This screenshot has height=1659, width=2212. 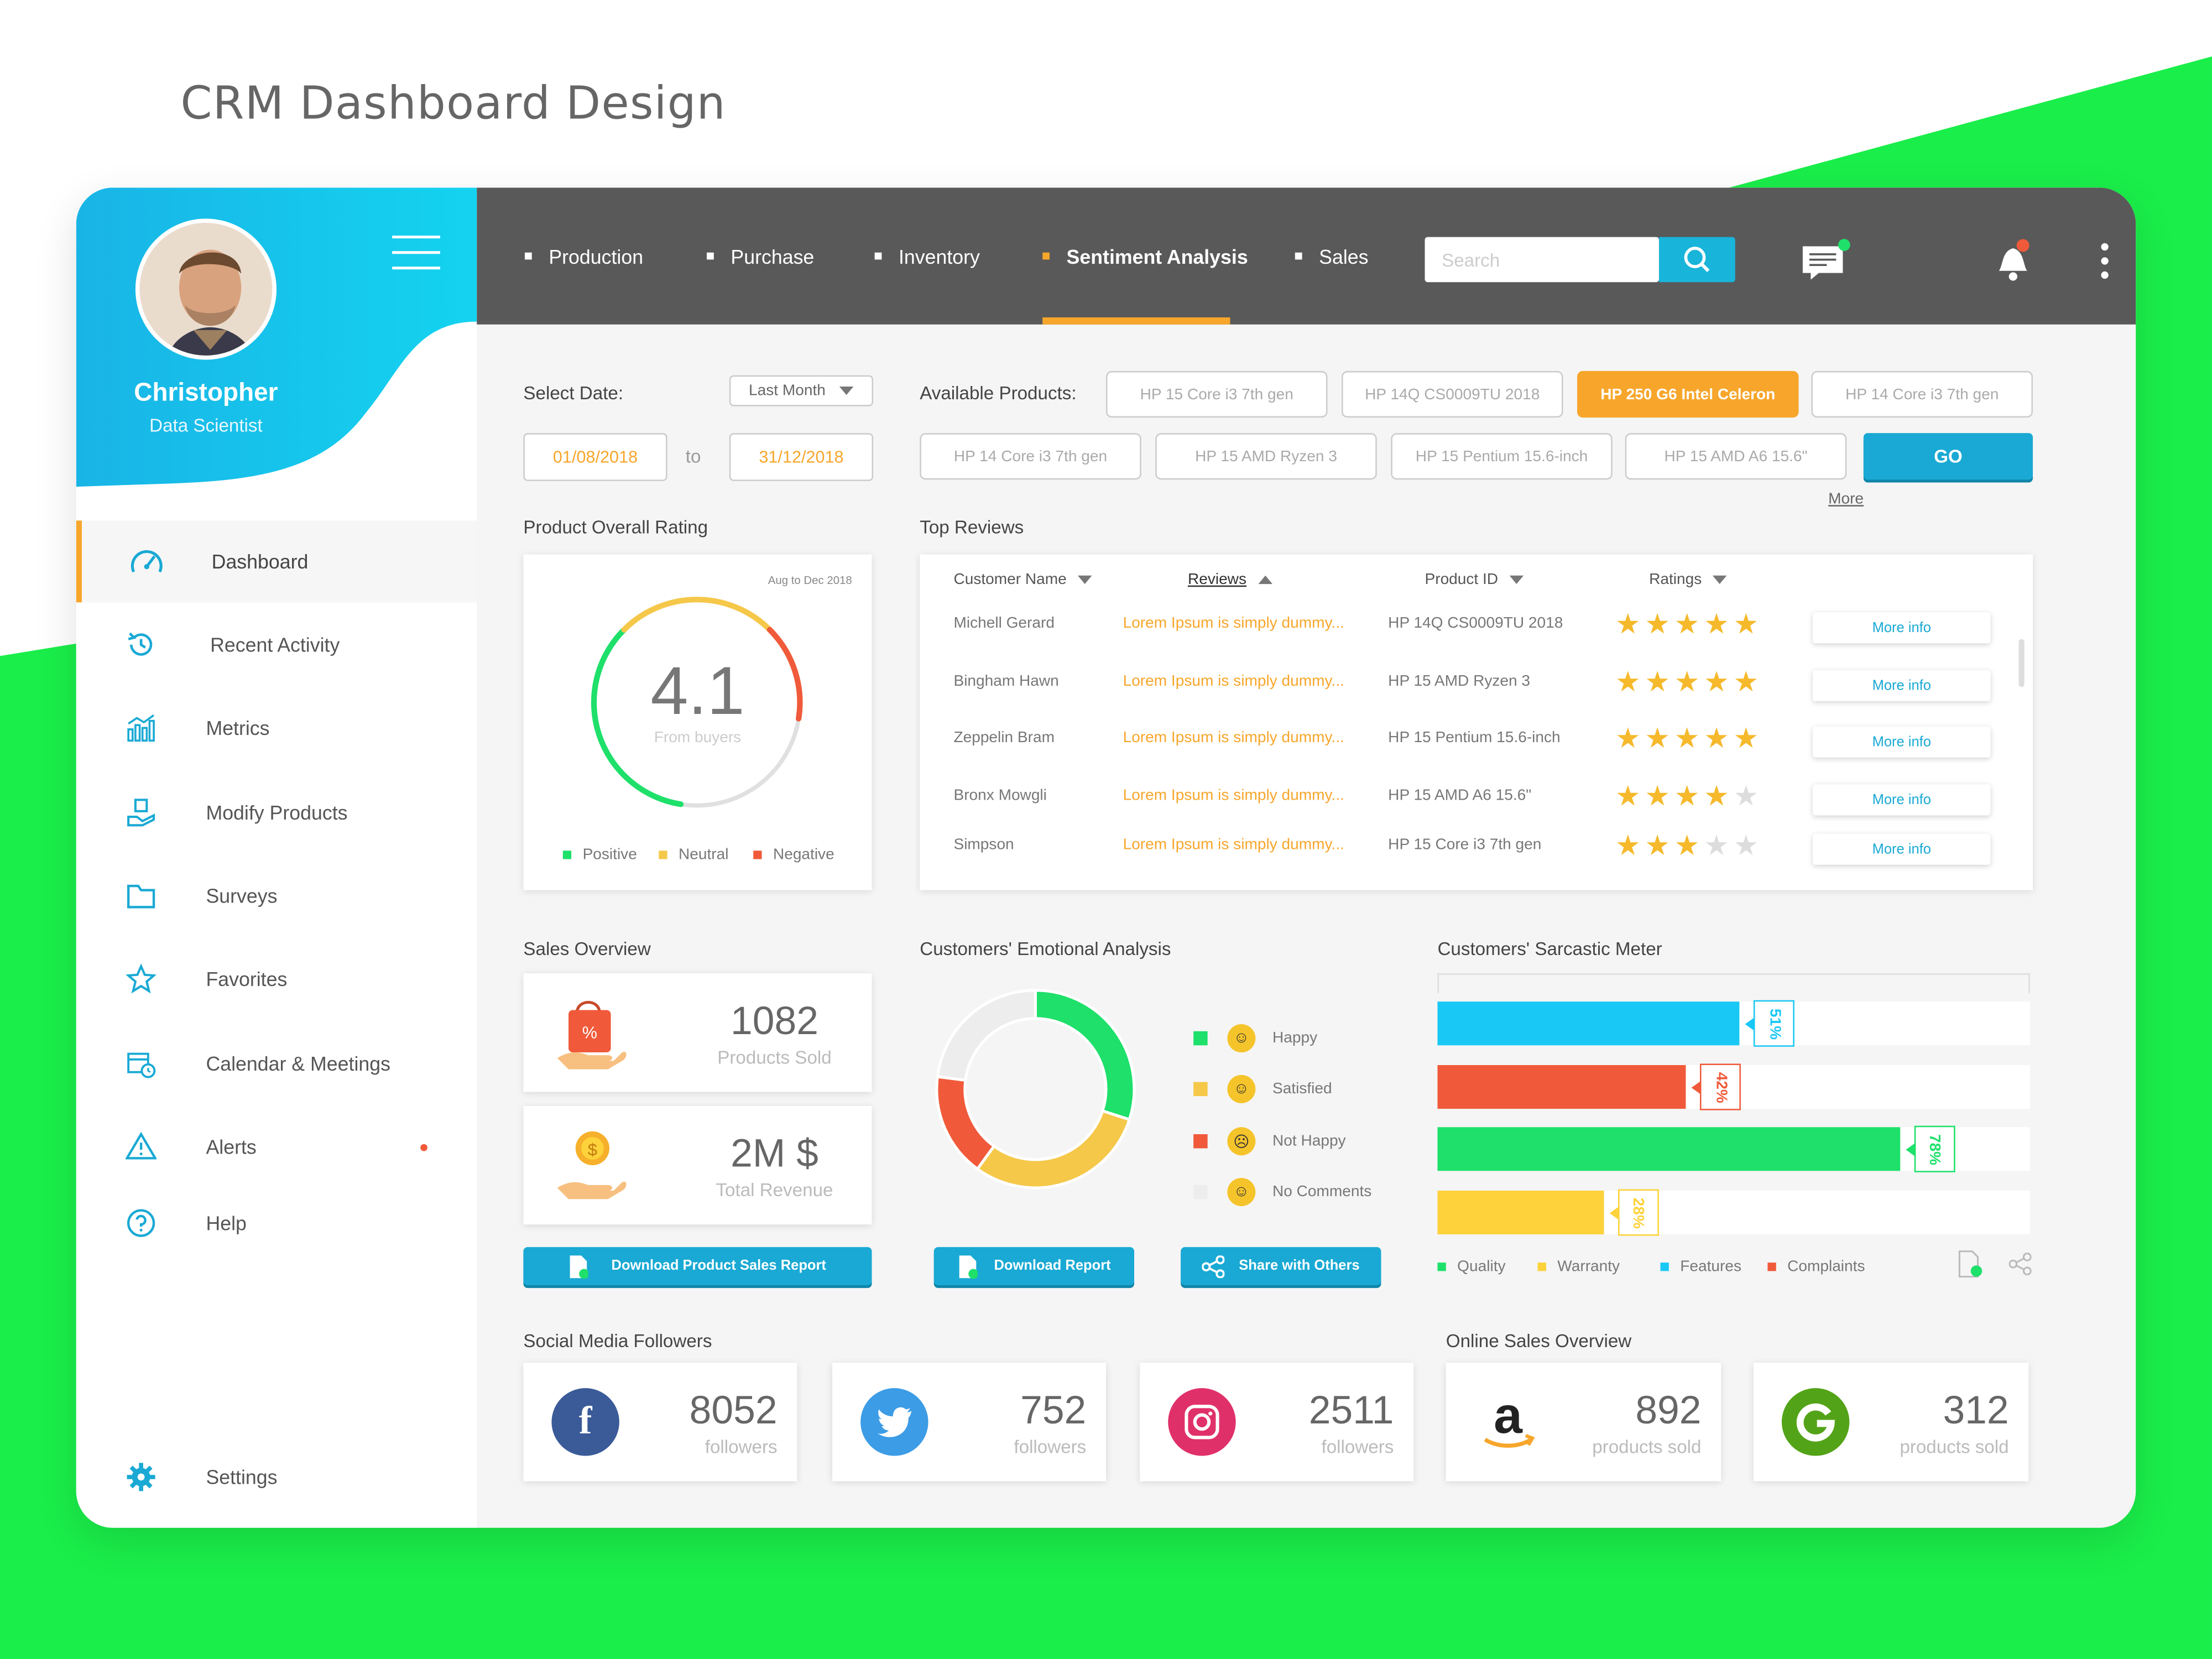 I want to click on page-title: CRM Dashboard Design, so click(x=453, y=103).